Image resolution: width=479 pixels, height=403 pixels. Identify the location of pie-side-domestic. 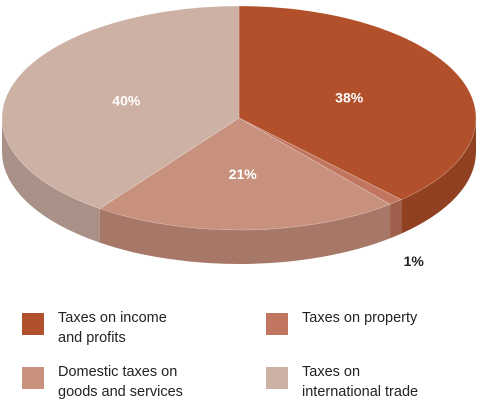
(245, 234).